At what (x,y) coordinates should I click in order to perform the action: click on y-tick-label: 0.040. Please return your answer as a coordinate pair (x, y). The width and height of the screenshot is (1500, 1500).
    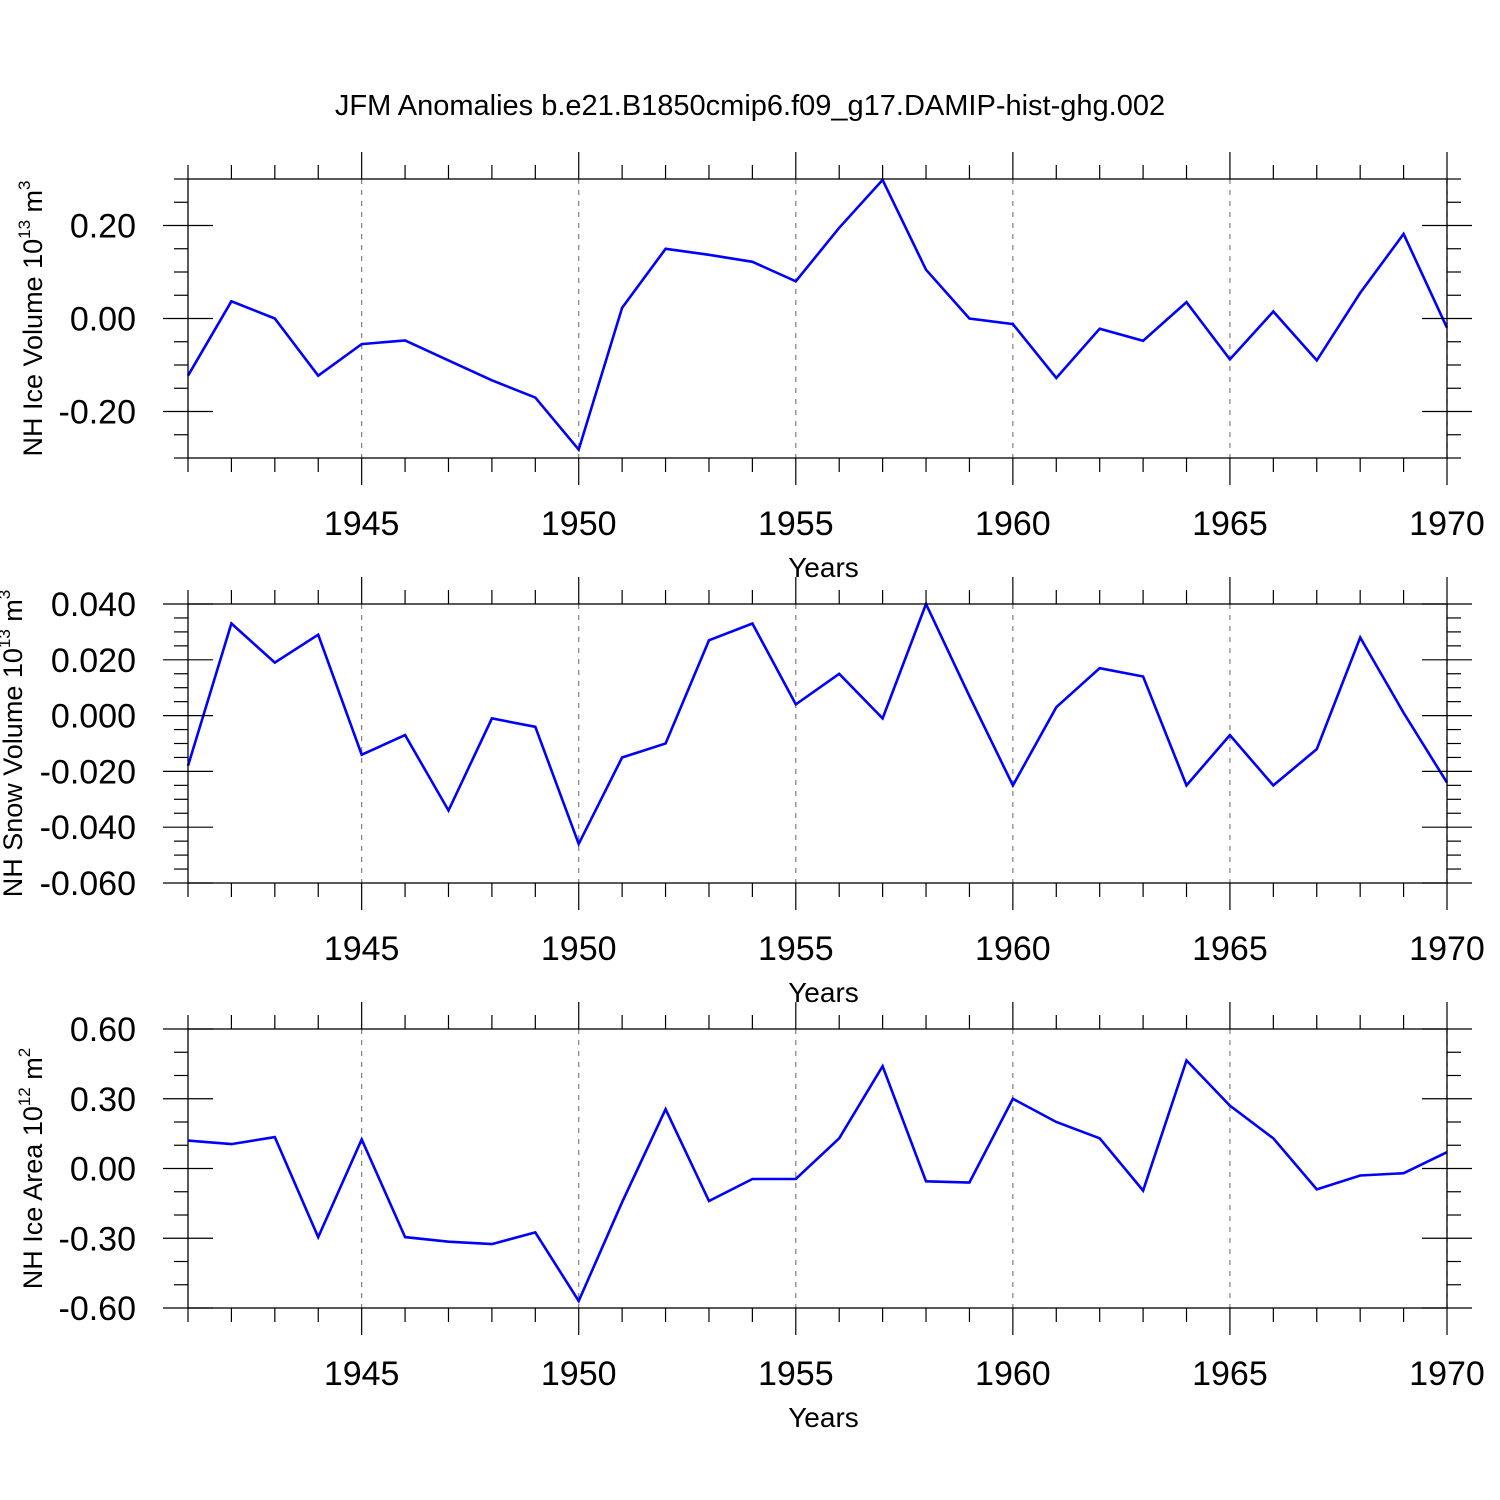
    Looking at the image, I should click on (93, 605).